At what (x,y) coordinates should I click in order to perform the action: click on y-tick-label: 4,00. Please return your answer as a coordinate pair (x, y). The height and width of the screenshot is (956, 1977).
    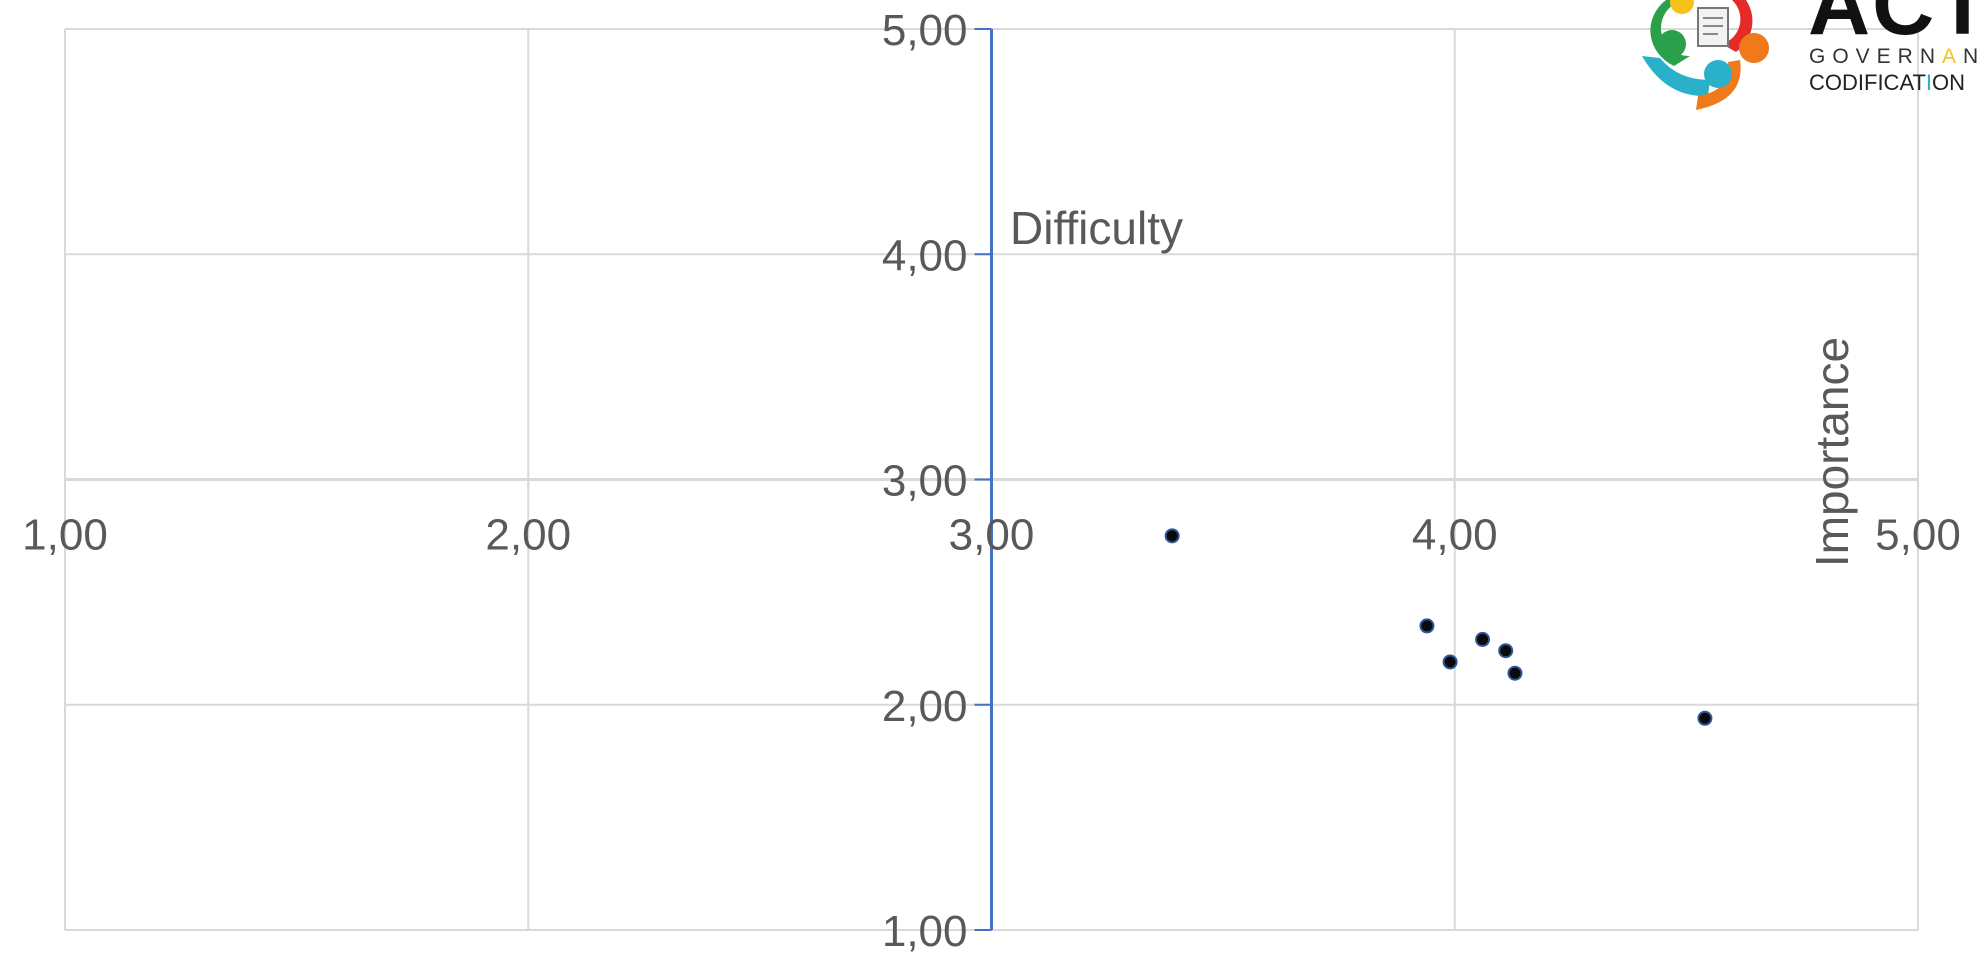
    Looking at the image, I should click on (925, 255).